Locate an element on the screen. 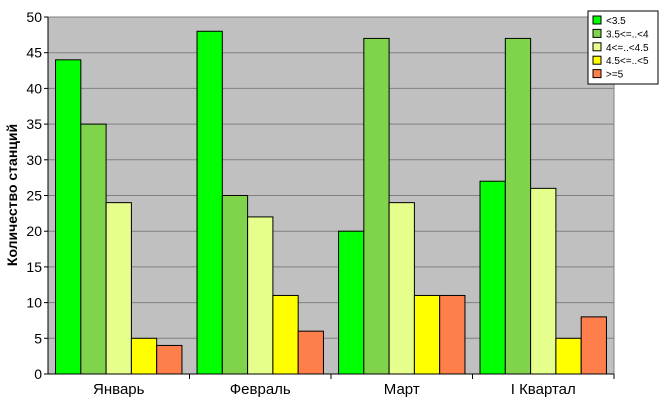 This screenshot has width=667, height=420. y-tick-label: 35 is located at coordinates (34, 124).